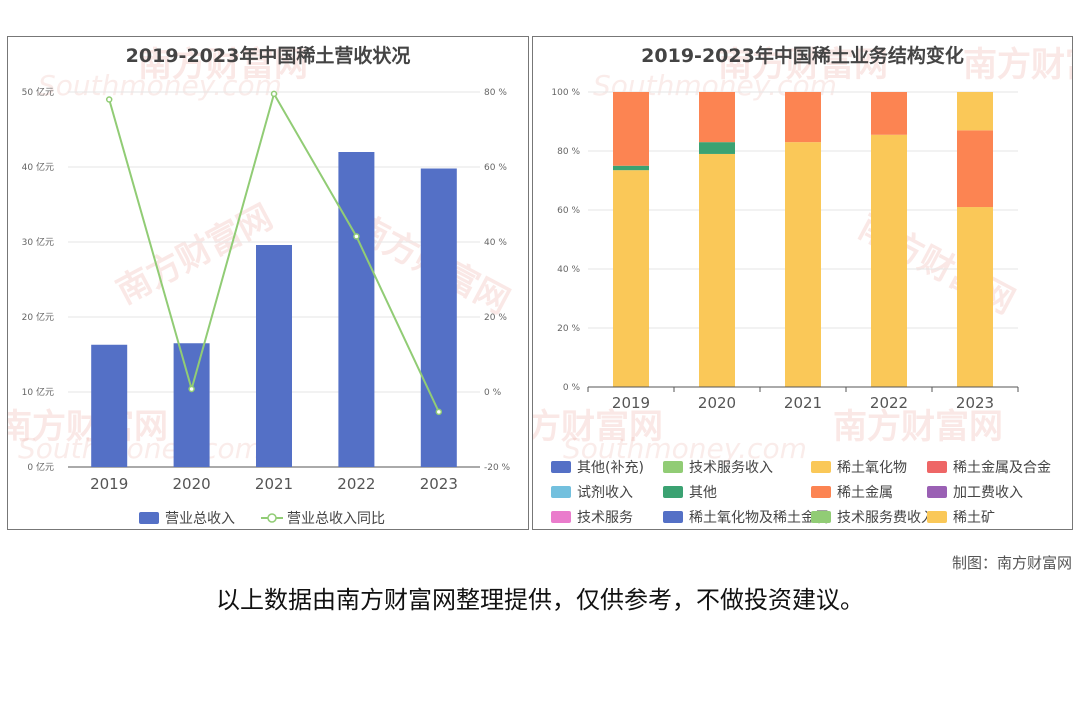 The height and width of the screenshot is (720, 1080). I want to click on legend-label: 技术服务, so click(605, 518).